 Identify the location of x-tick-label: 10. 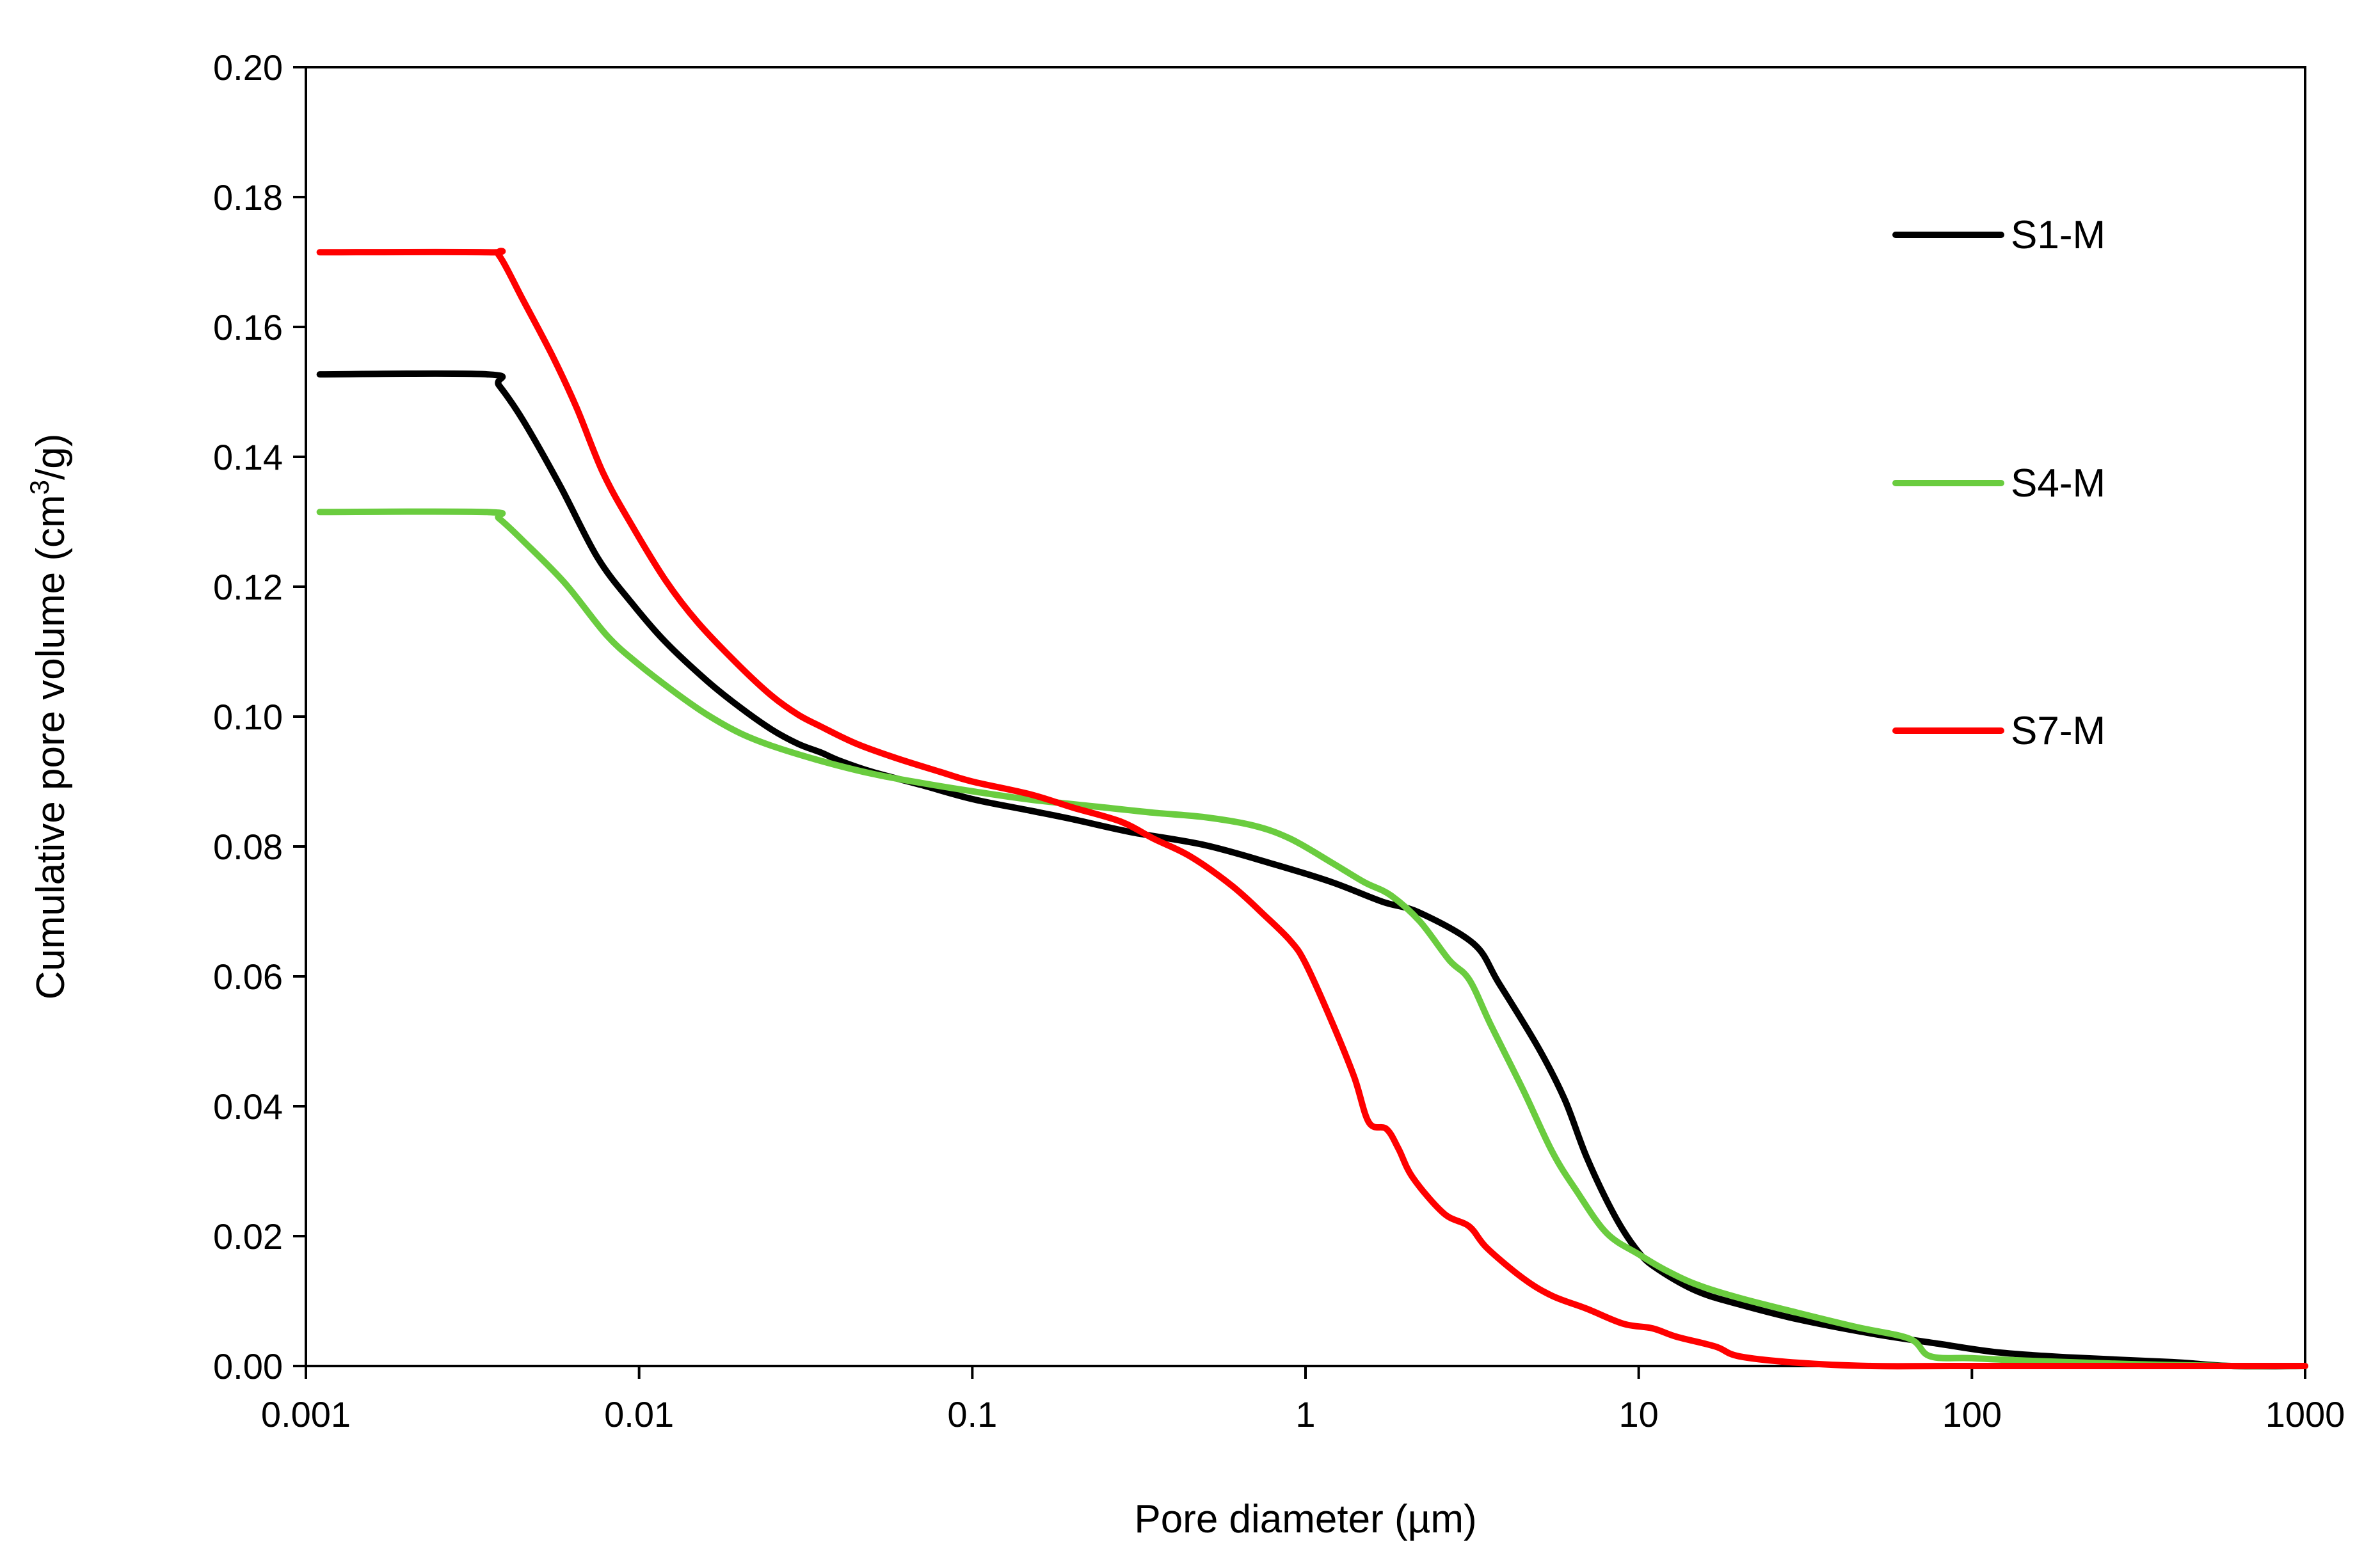
(1639, 1414).